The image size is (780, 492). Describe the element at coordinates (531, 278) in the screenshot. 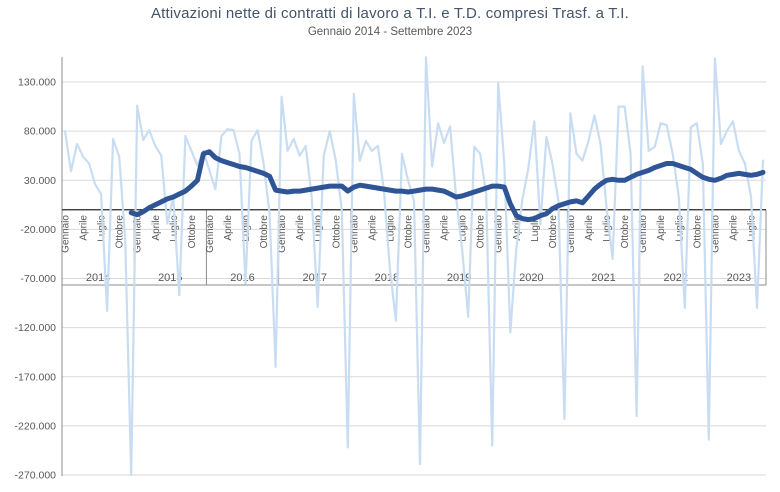

I see `x-year-label: 2020` at that location.